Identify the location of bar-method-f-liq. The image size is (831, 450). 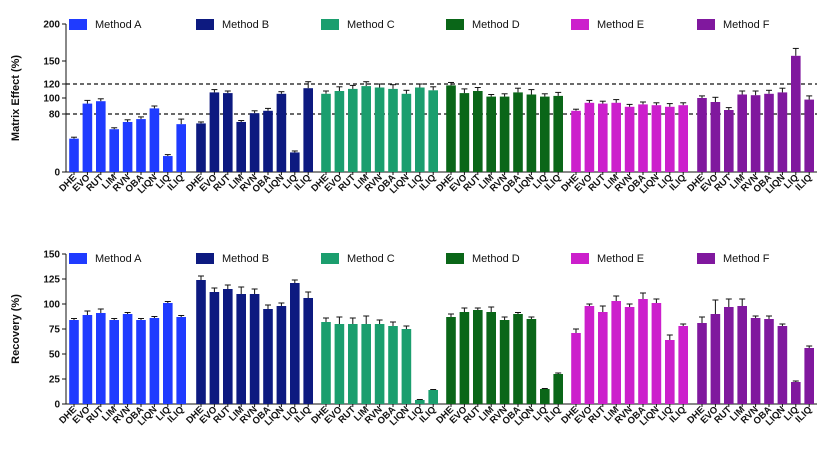
(796, 393).